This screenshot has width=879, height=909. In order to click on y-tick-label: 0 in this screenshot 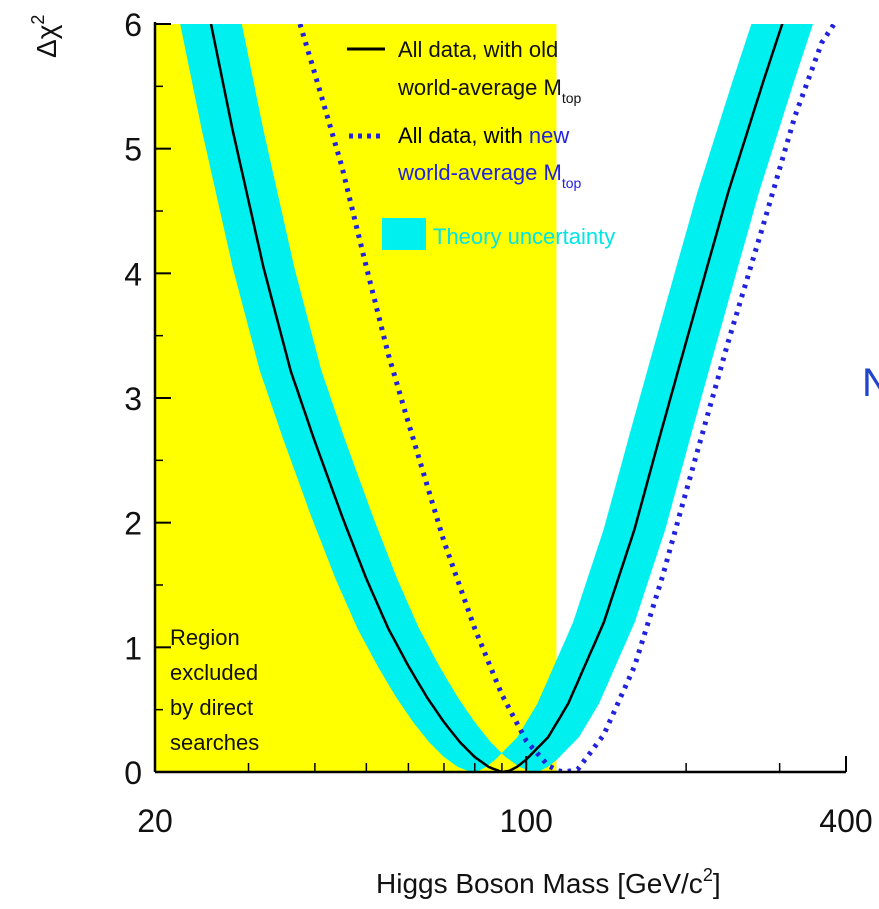, I will do `click(133, 773)`.